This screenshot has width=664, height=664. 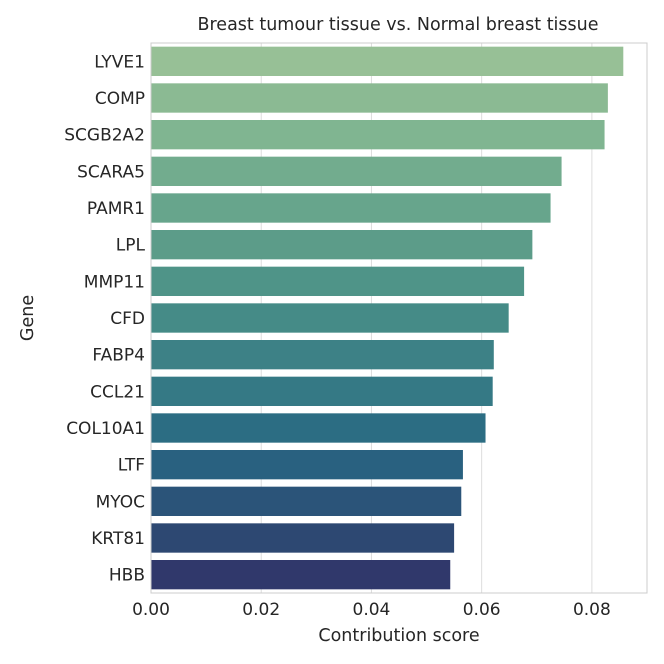 I want to click on y-tick-label: HBB, so click(x=127, y=576).